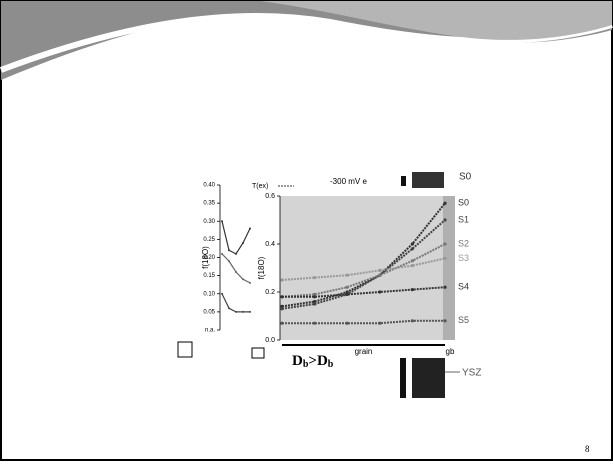 The width and height of the screenshot is (613, 466). What do you see at coordinates (428, 378) in the screenshot?
I see `ysz-block` at bounding box center [428, 378].